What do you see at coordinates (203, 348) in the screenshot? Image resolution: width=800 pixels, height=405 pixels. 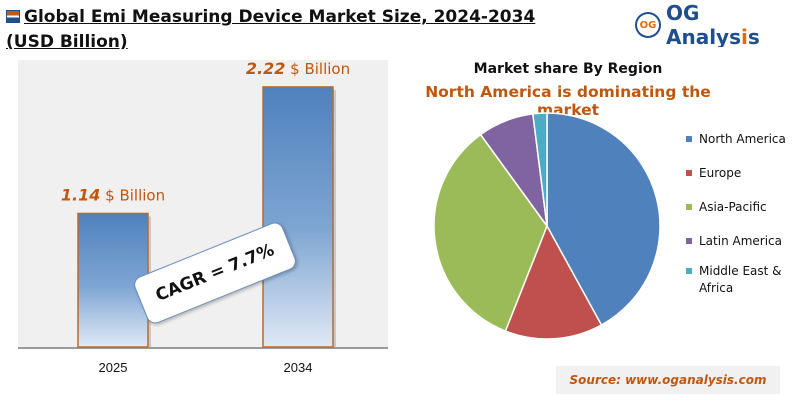 I see `bar-x-axis` at bounding box center [203, 348].